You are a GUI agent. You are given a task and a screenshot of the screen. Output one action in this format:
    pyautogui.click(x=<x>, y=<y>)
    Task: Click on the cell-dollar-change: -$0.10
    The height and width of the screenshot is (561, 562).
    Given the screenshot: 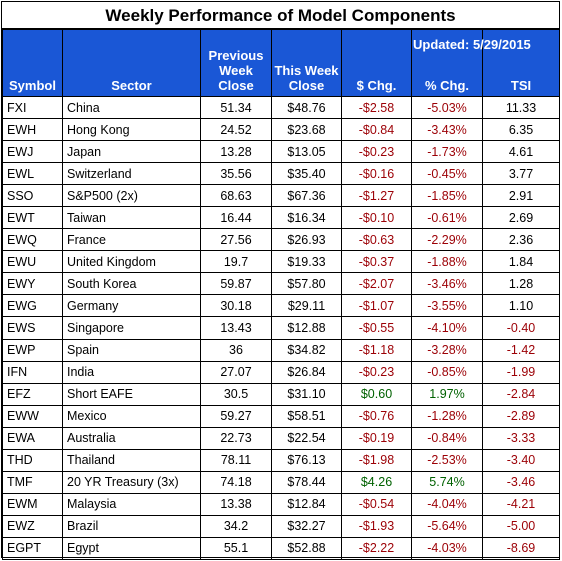 What is the action you would take?
    pyautogui.click(x=376, y=218)
    